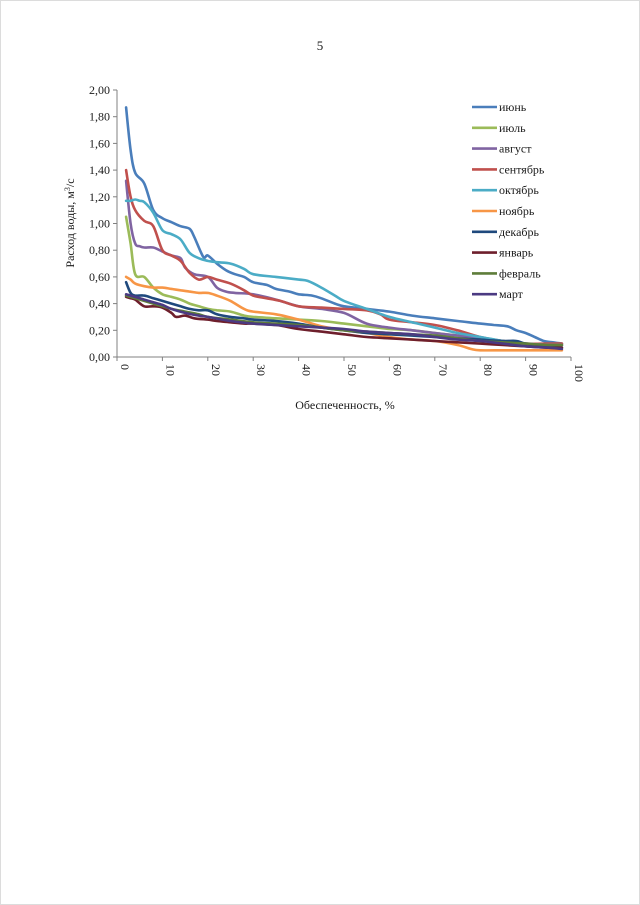 This screenshot has height=905, width=640. Describe the element at coordinates (397, 370) in the screenshot. I see `x-tick-label: 60` at that location.